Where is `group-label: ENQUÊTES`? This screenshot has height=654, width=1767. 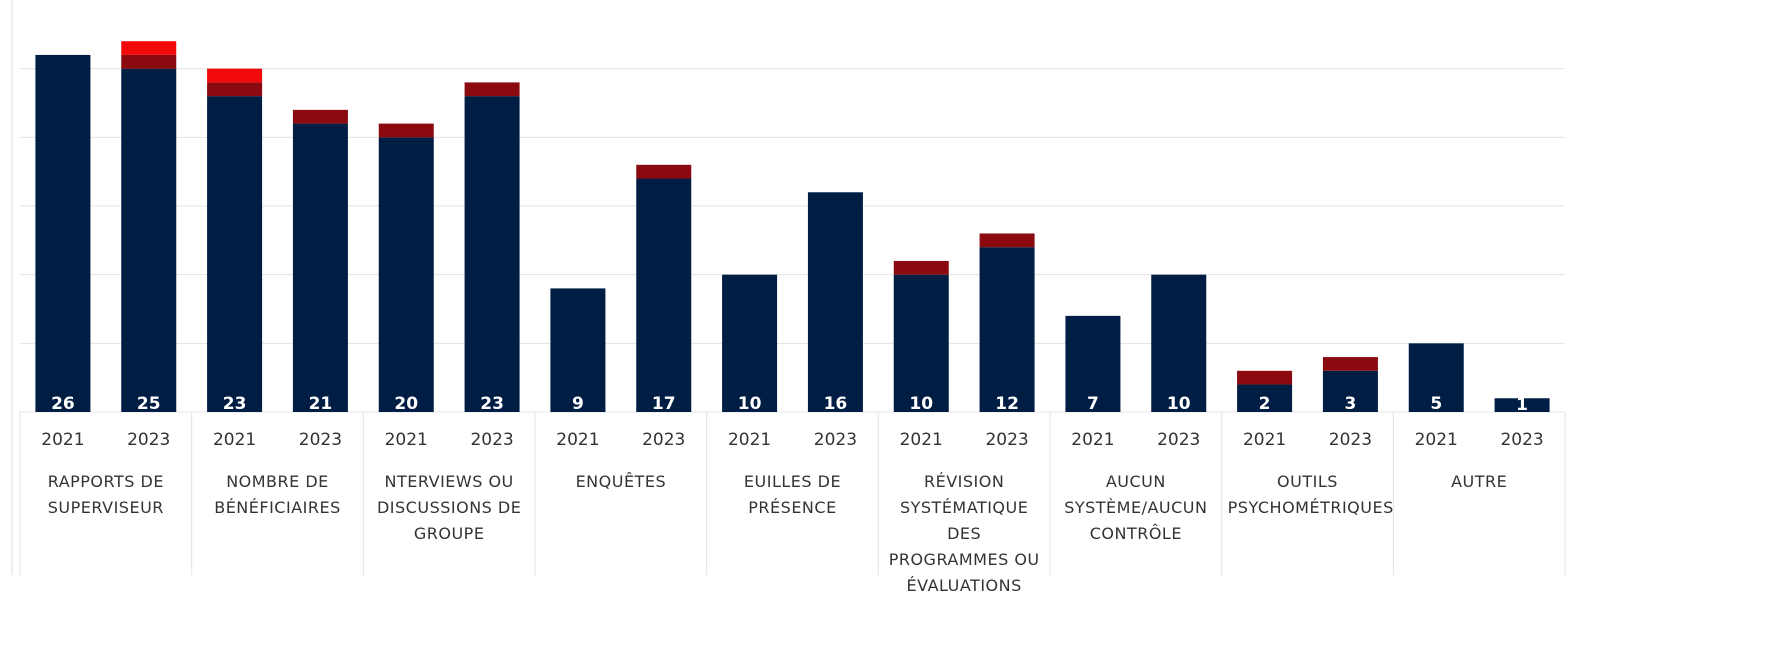 group-label: ENQUÊTES is located at coordinates (621, 481).